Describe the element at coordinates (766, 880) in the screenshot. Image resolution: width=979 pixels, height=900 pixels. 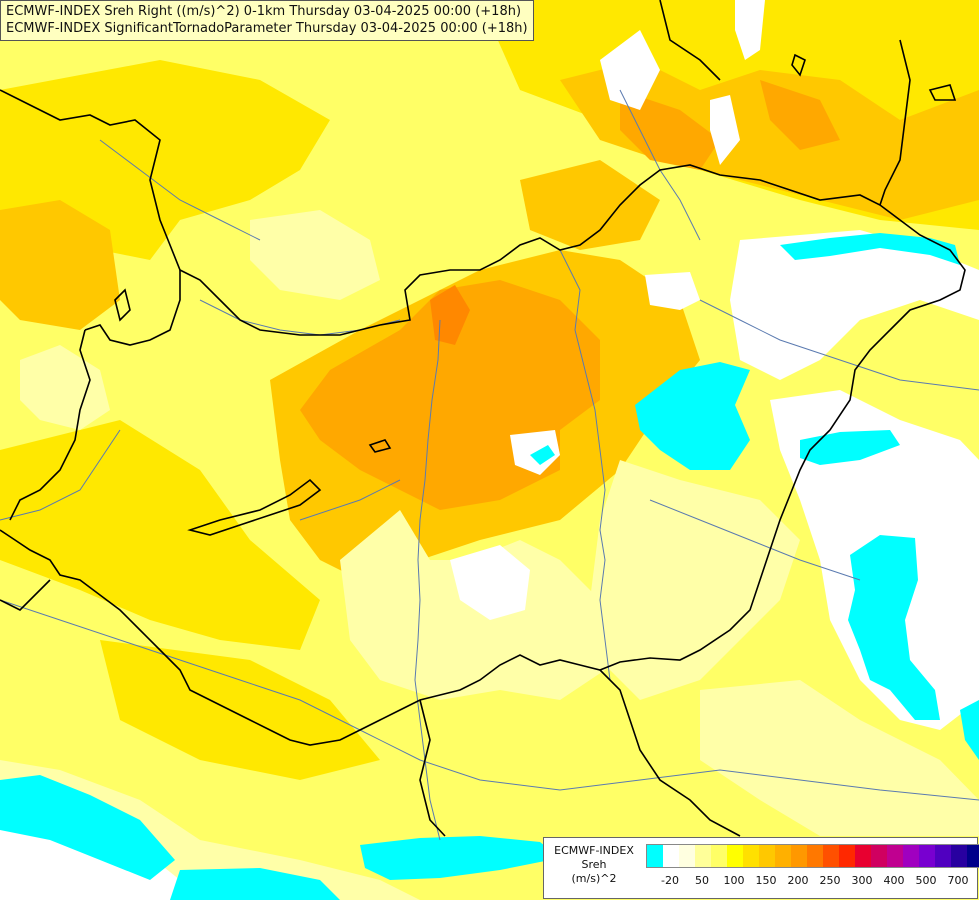
I see `legend-tick-label: 150` at that location.